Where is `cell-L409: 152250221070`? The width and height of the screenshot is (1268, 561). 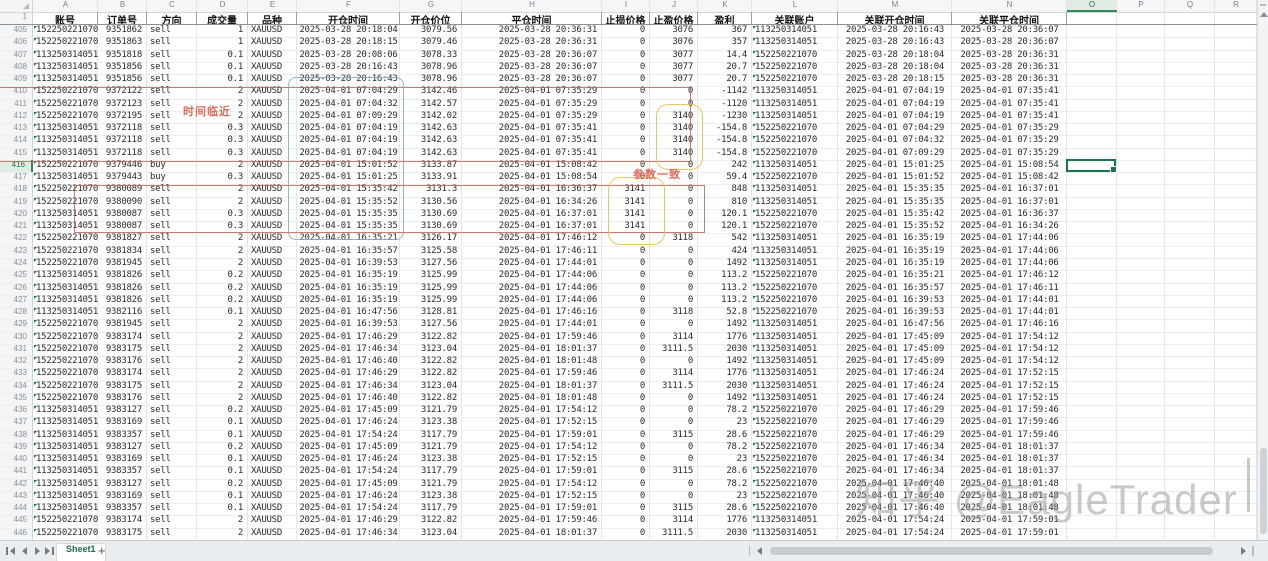
cell-L409: 152250221070 is located at coordinates (786, 79).